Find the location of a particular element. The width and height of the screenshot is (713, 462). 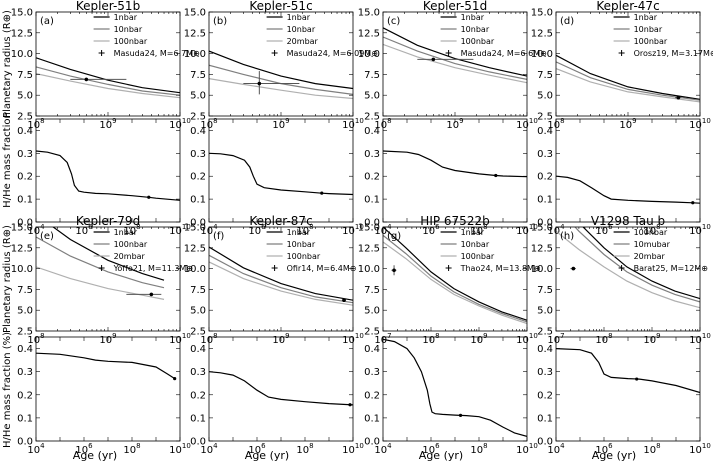

panel-title: Kepler-51d is located at coordinates (455, 6).